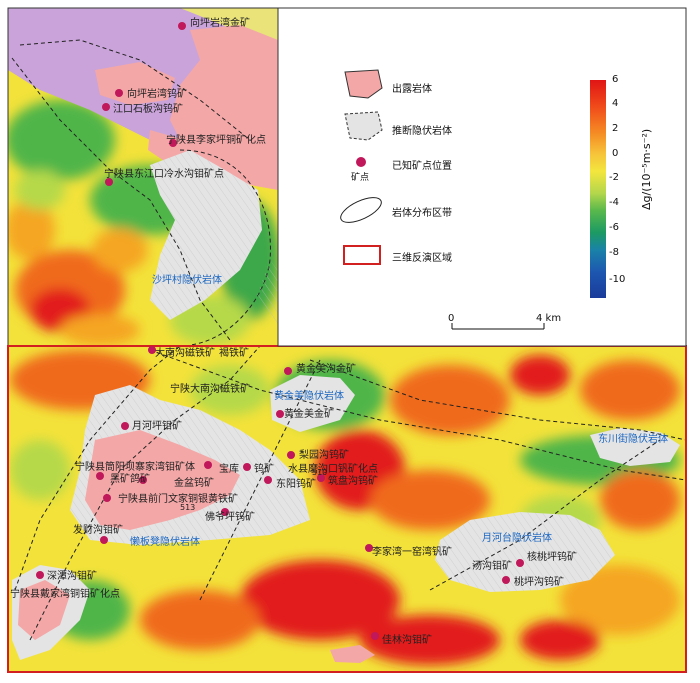  I want to click on mine-label: 宁陕县前门文家铜银黄铁矿, so click(178, 499).